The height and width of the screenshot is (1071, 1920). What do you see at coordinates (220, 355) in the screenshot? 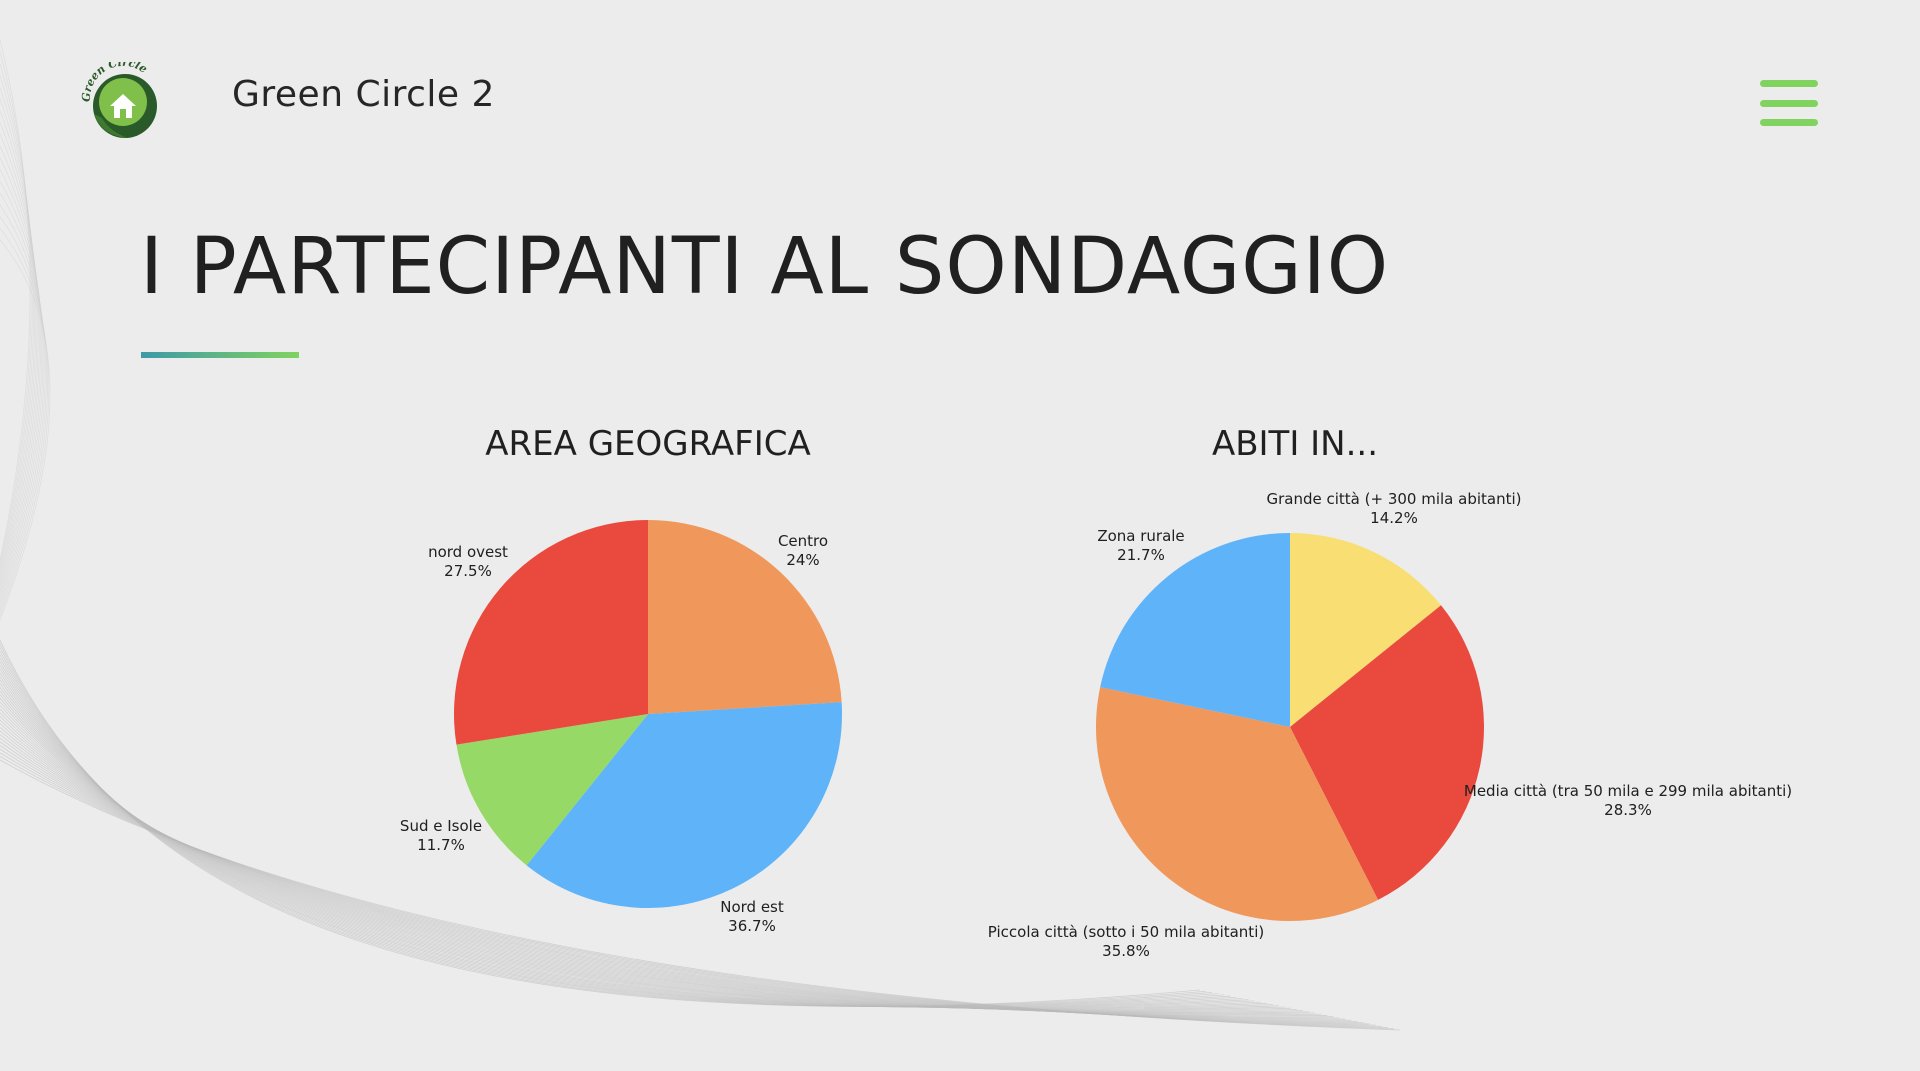
I see `title-underline` at bounding box center [220, 355].